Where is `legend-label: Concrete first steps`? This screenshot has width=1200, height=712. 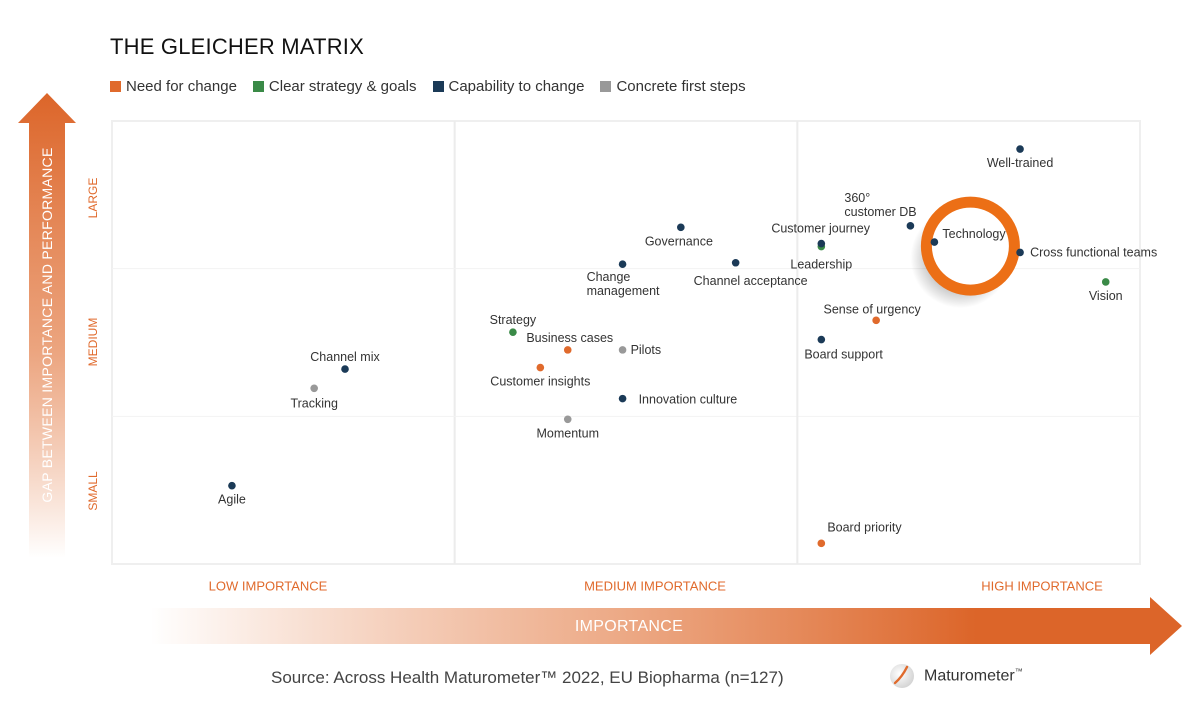 legend-label: Concrete first steps is located at coordinates (681, 86).